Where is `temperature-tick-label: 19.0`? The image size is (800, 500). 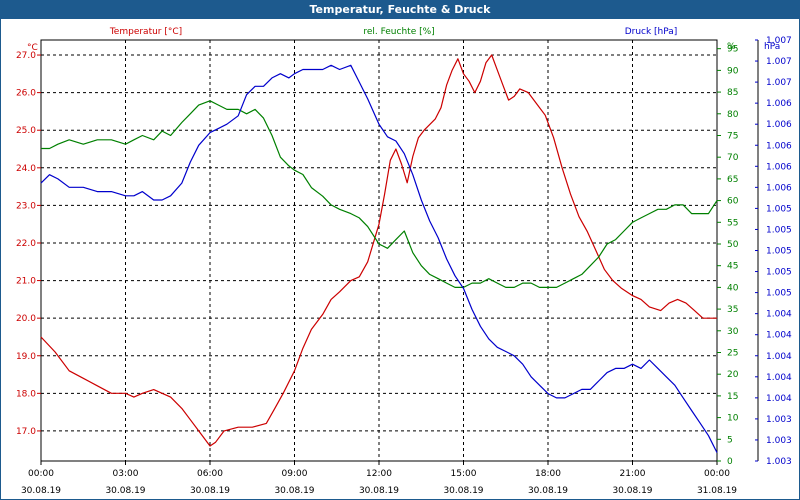
temperature-tick-label: 19.0 is located at coordinates (26, 357).